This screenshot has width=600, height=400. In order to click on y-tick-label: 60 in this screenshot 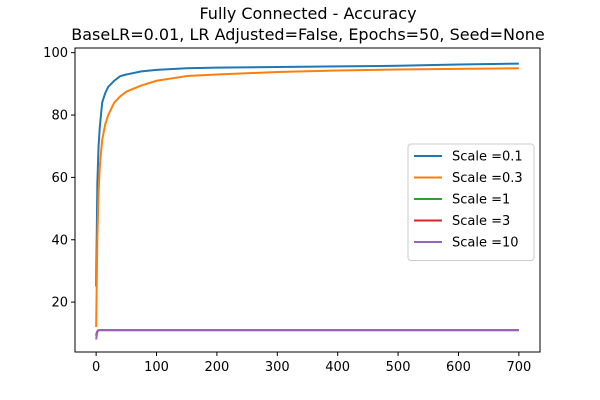, I will do `click(59, 178)`.